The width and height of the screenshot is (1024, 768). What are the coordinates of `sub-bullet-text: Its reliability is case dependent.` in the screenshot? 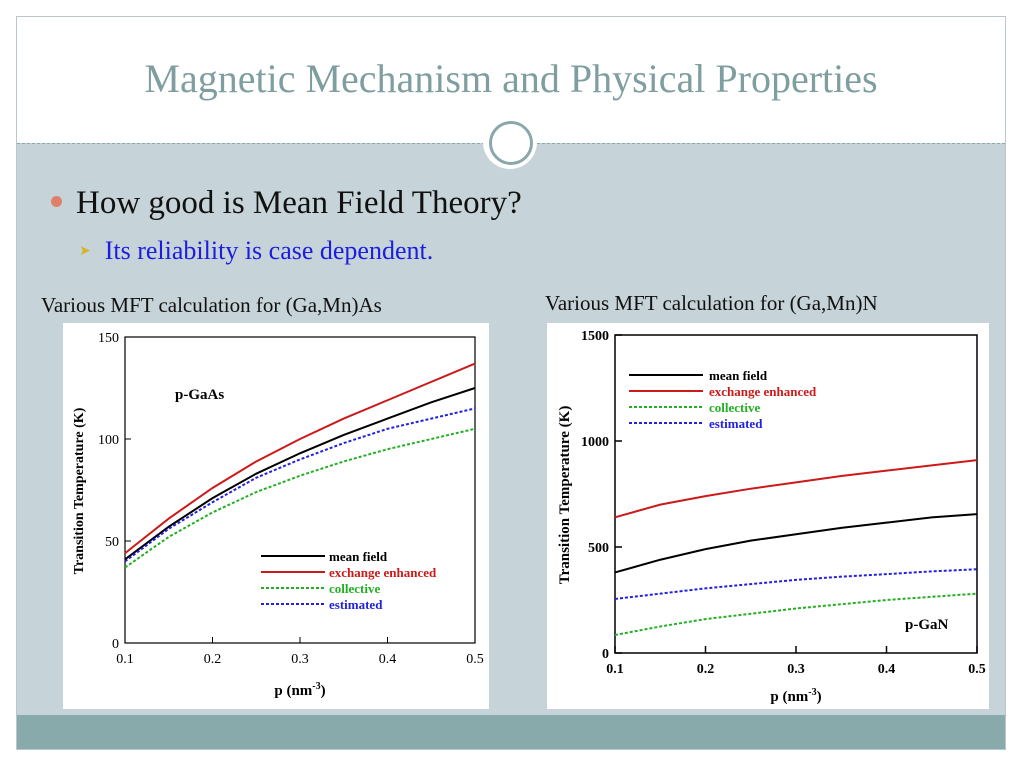 It's located at (269, 250).